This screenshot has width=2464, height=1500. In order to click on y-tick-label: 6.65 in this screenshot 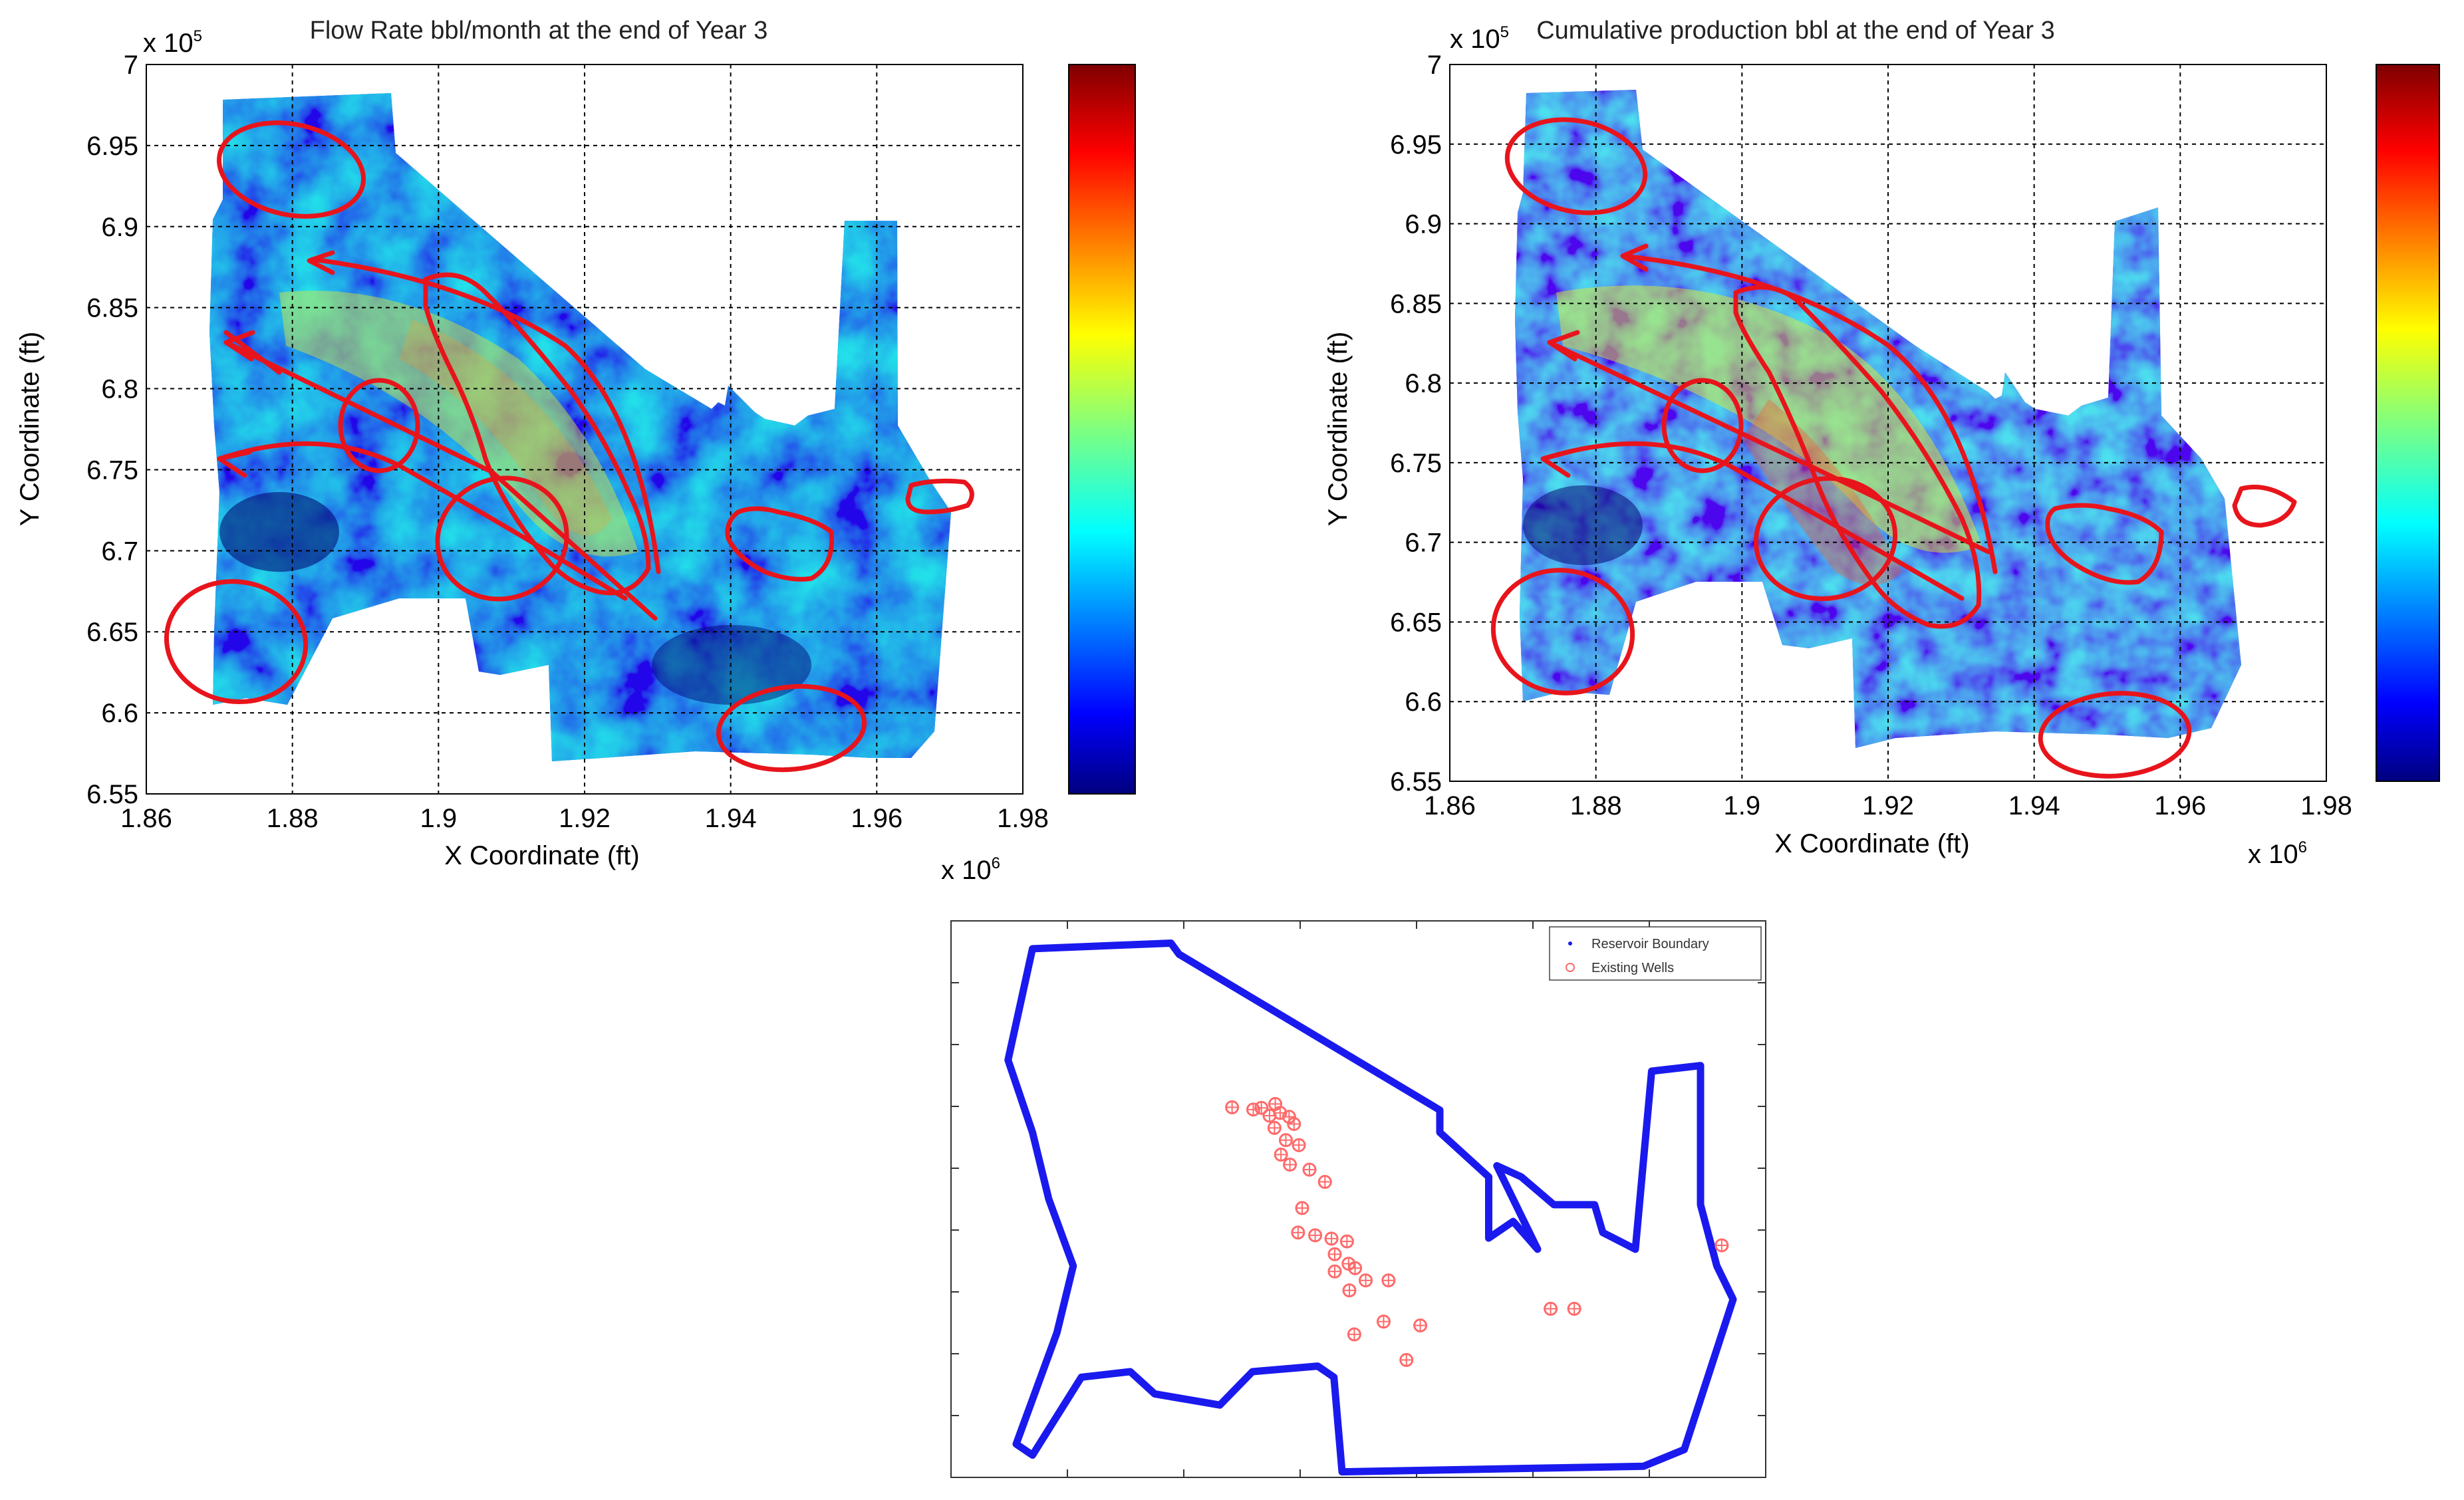, I will do `click(112, 632)`.